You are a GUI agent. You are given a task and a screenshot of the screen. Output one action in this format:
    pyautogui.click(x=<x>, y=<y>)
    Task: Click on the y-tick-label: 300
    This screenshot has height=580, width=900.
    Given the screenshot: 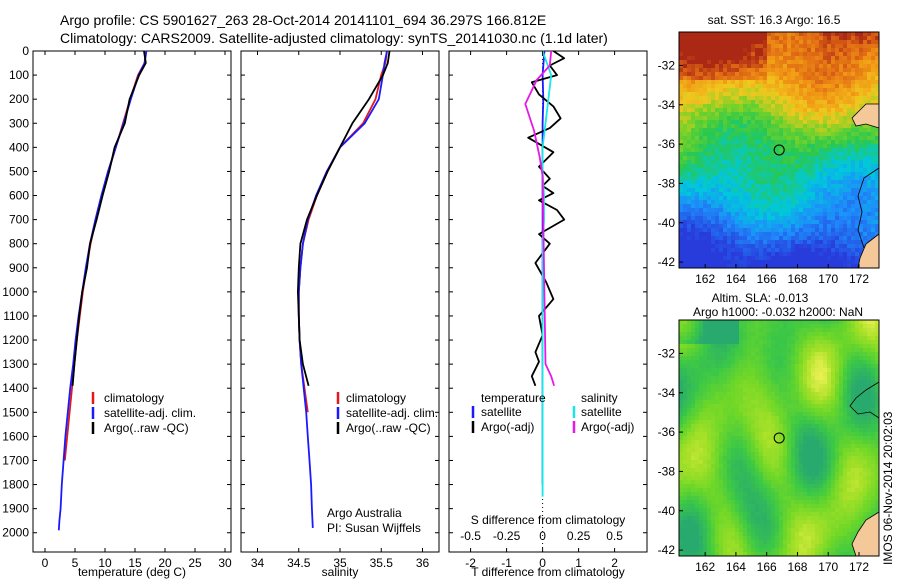 What is the action you would take?
    pyautogui.click(x=19, y=123)
    